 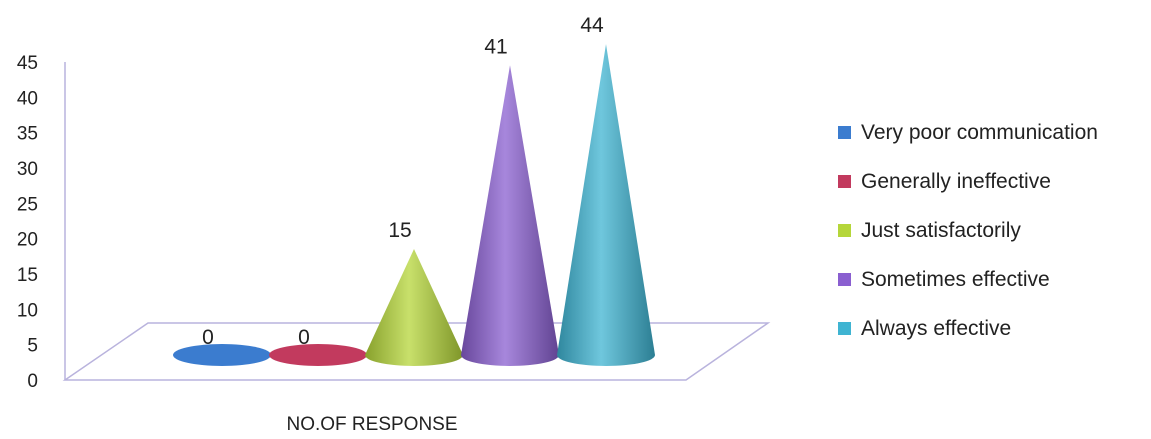 I want to click on data-label: 44, so click(x=592, y=25).